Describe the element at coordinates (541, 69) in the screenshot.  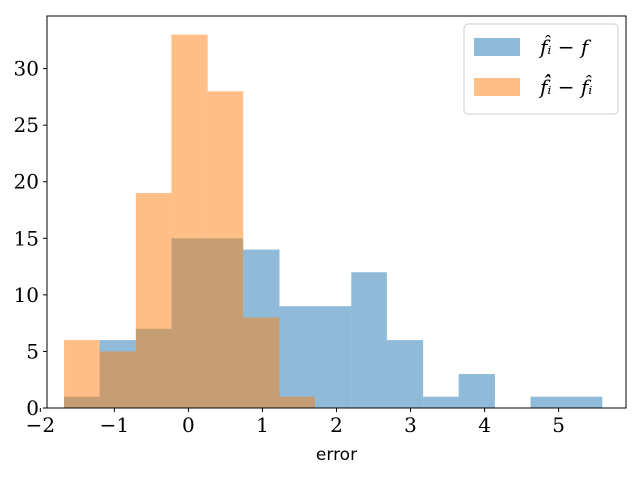
I see `legend: f̂ᵢ − f f̂̂ᵢ − f̂ᵢ` at that location.